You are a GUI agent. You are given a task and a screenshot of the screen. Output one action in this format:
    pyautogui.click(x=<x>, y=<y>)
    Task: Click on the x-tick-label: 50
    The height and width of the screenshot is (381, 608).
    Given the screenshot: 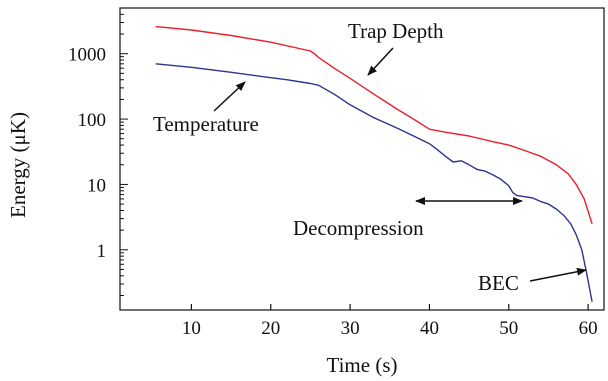 What is the action you would take?
    pyautogui.click(x=508, y=328)
    